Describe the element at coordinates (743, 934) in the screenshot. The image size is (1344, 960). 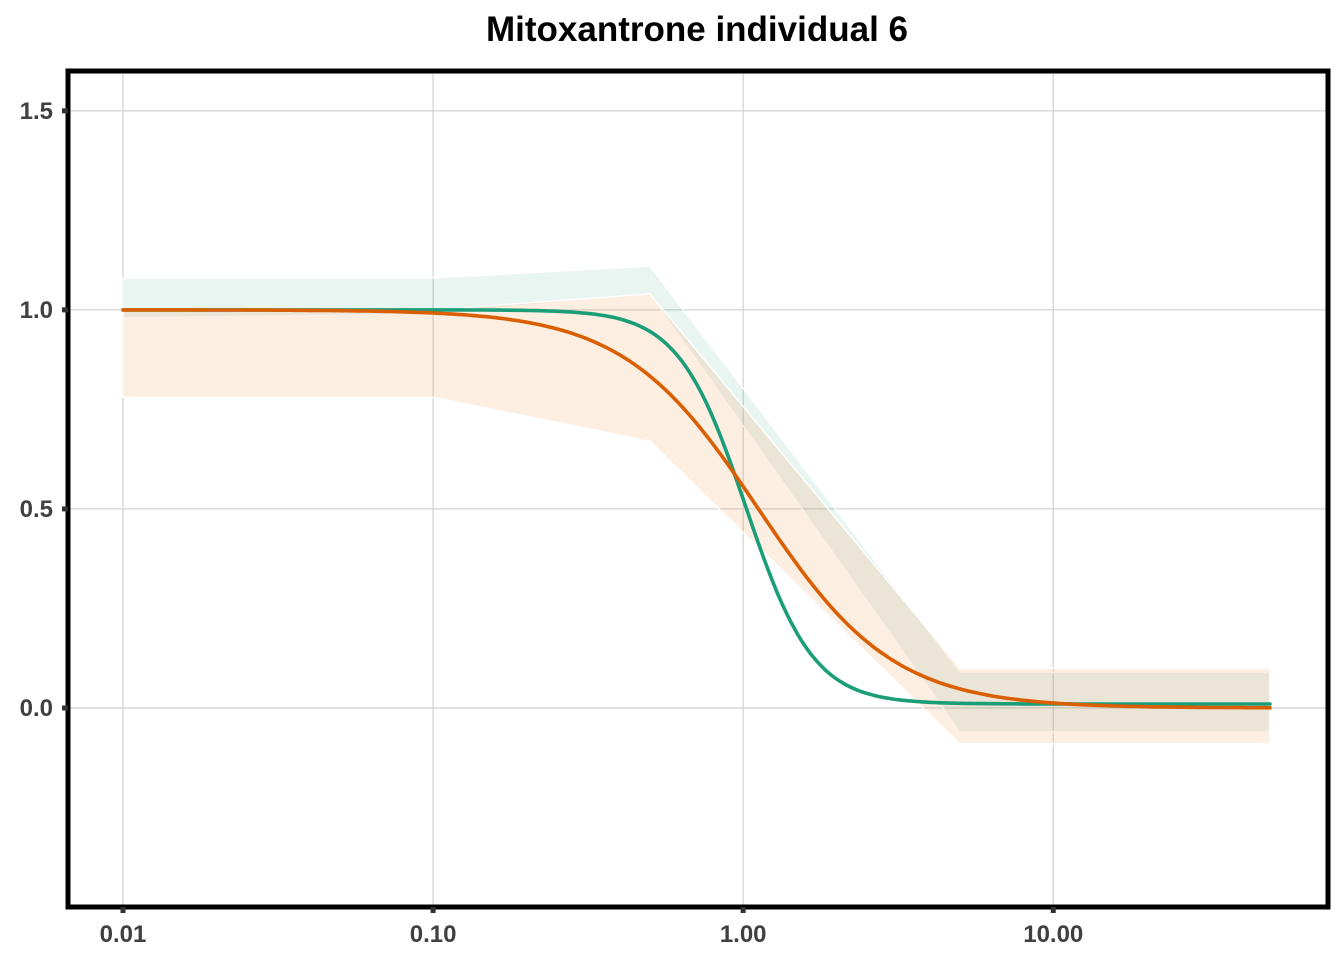
I see `x-tick-label: 1.00` at that location.